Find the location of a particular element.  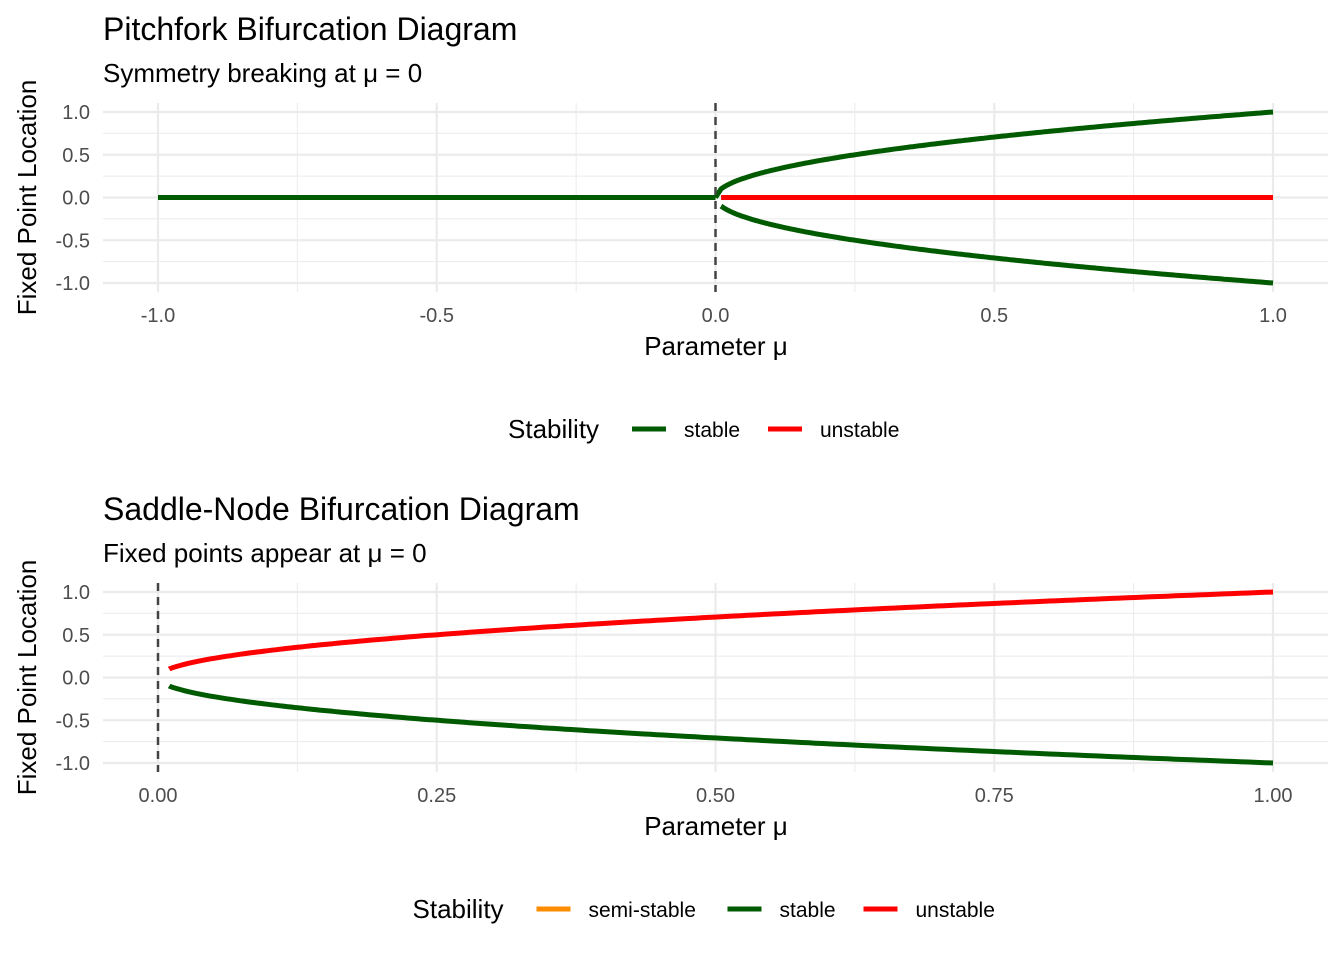

x-tick-label: 0.75 is located at coordinates (994, 796).